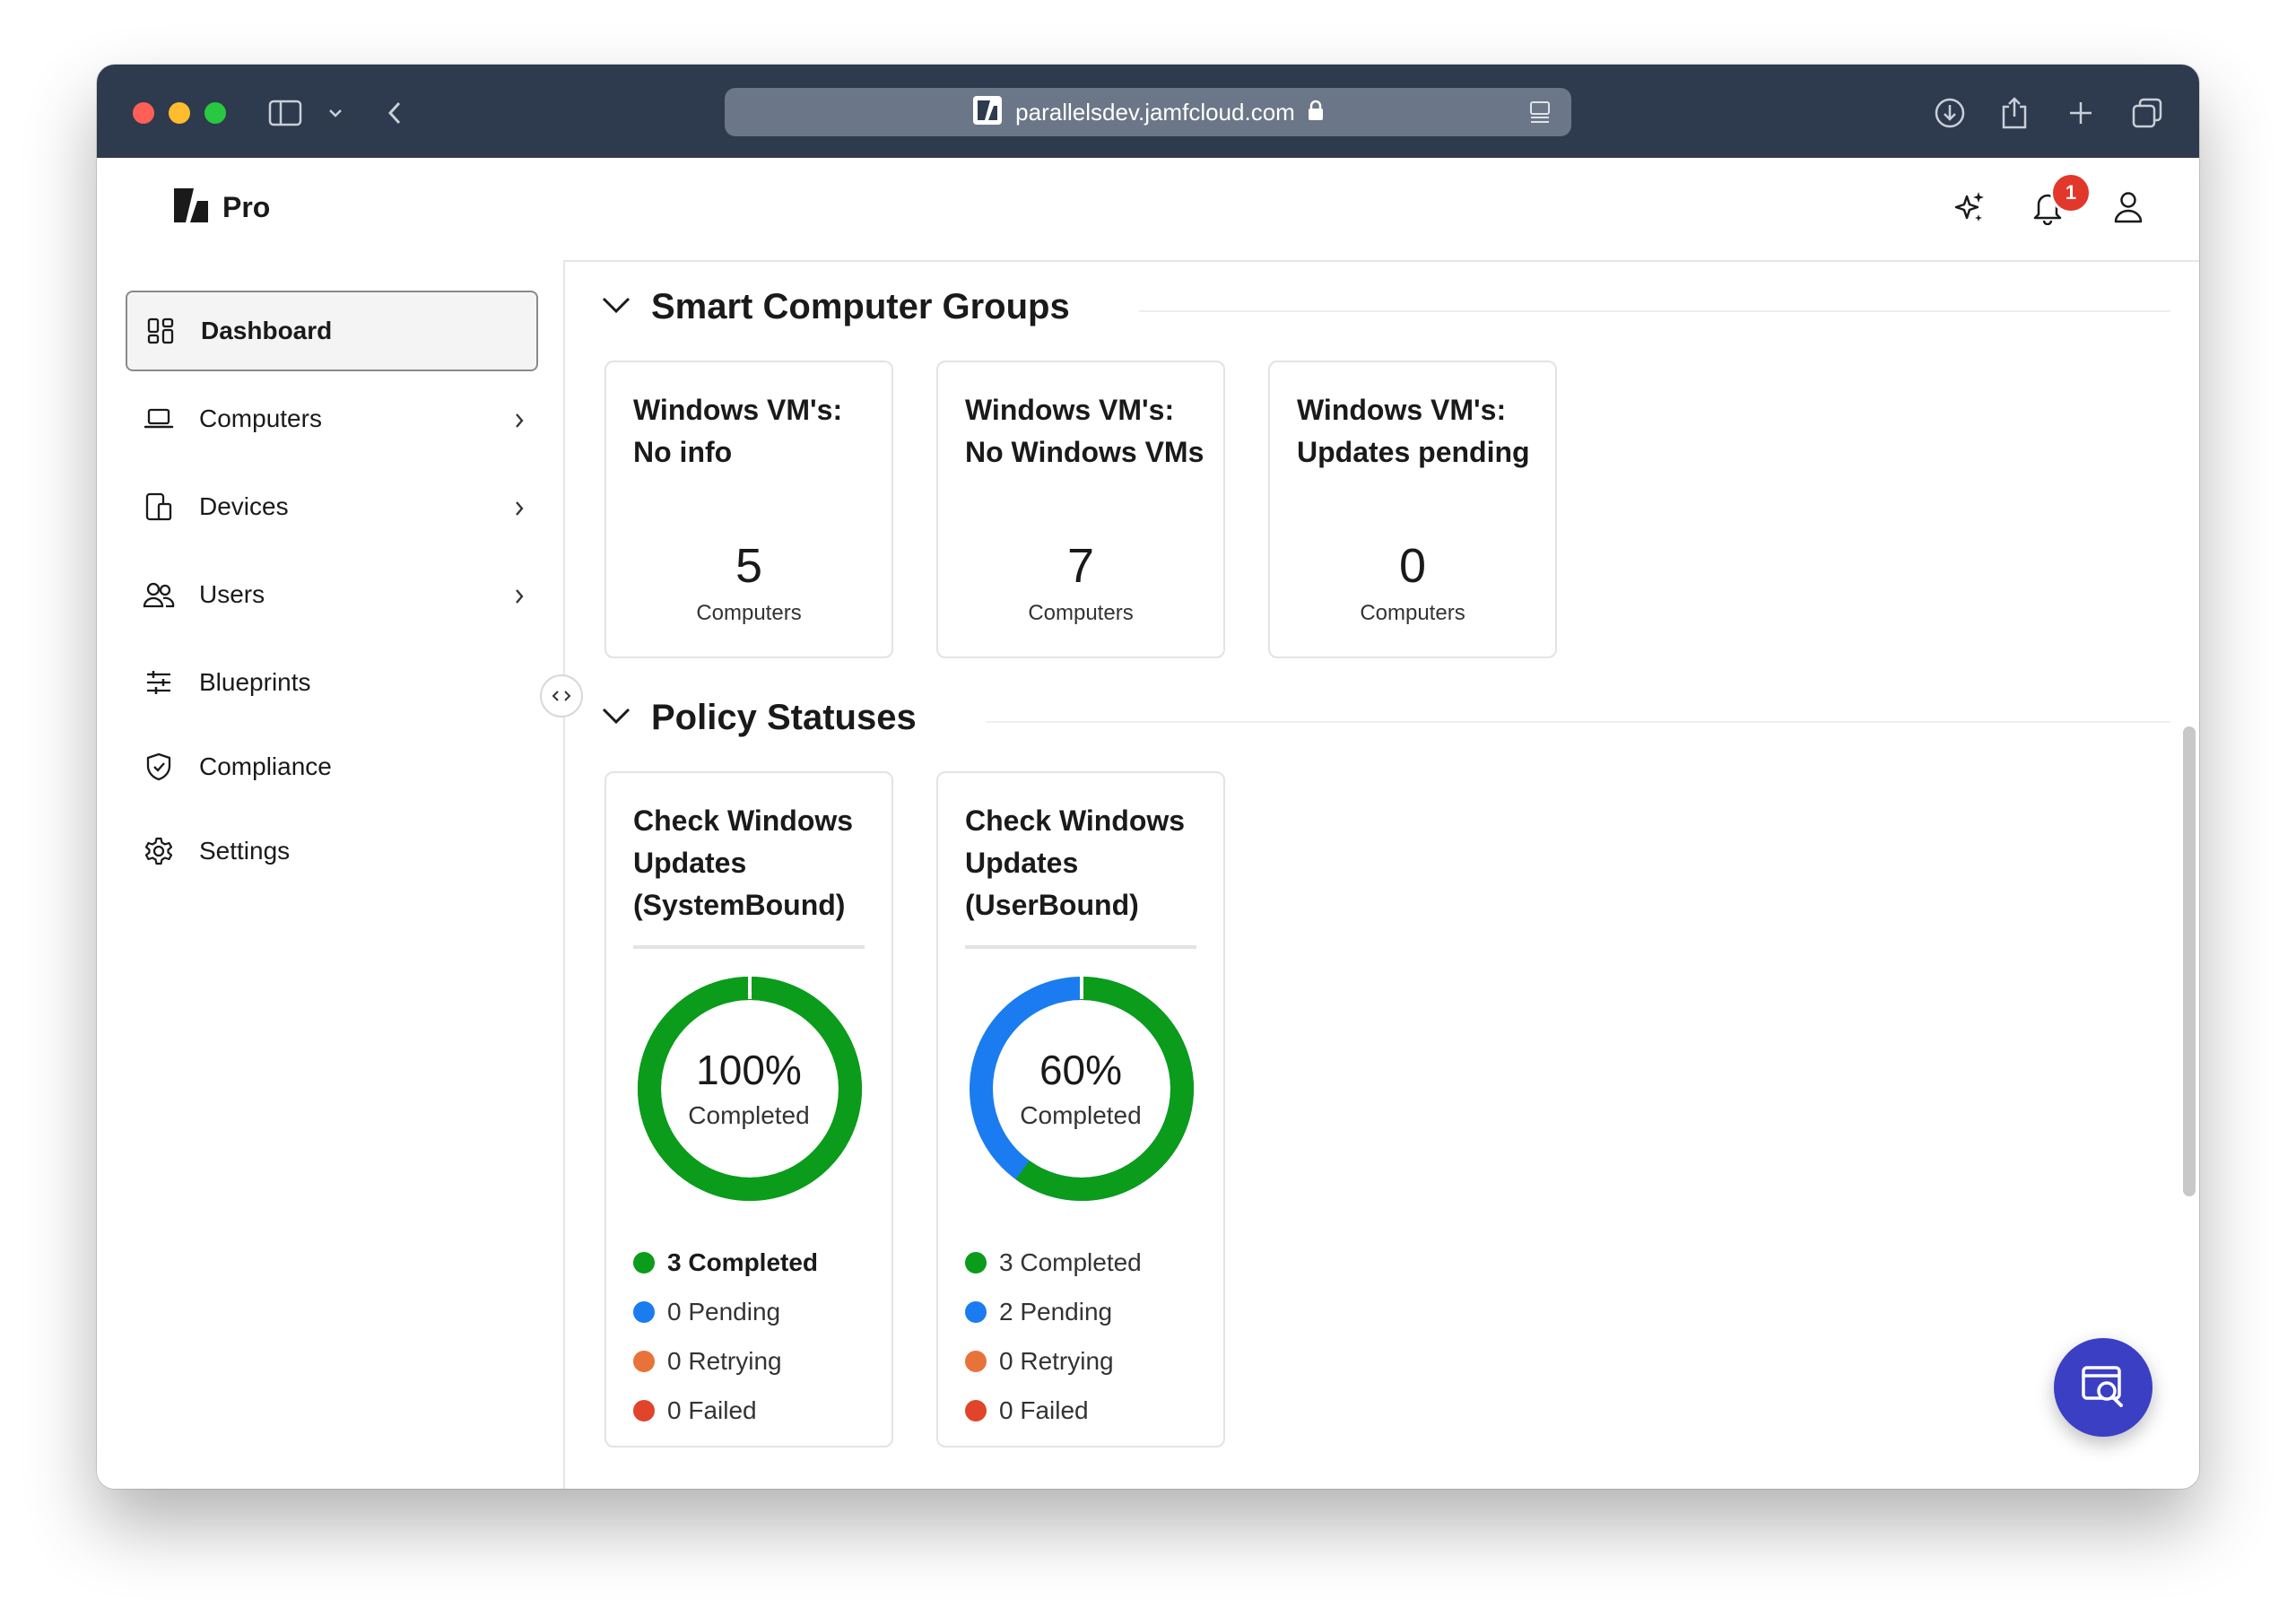 This screenshot has width=2296, height=1617. I want to click on sidebar-item-devices: Devices, so click(332, 506).